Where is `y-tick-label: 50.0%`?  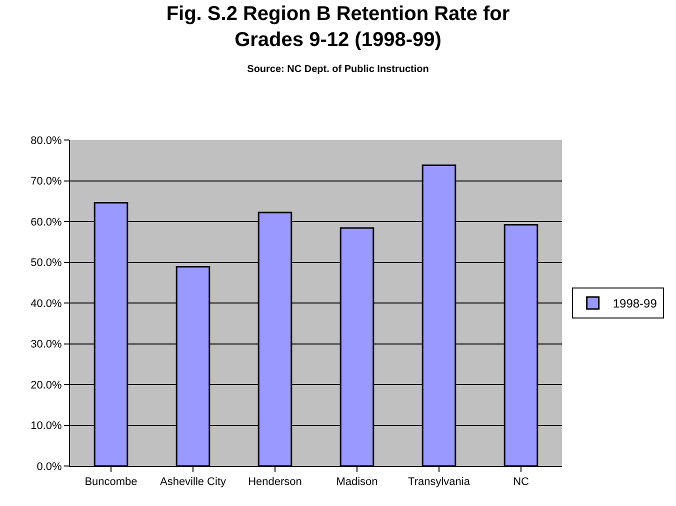
y-tick-label: 50.0% is located at coordinates (46, 263).